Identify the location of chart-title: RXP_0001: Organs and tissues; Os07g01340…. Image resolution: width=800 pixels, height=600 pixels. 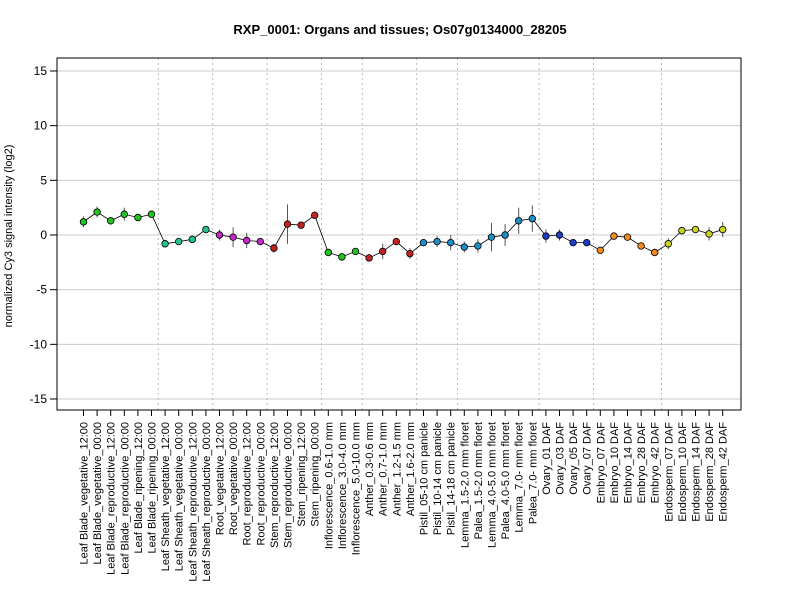
(399, 29).